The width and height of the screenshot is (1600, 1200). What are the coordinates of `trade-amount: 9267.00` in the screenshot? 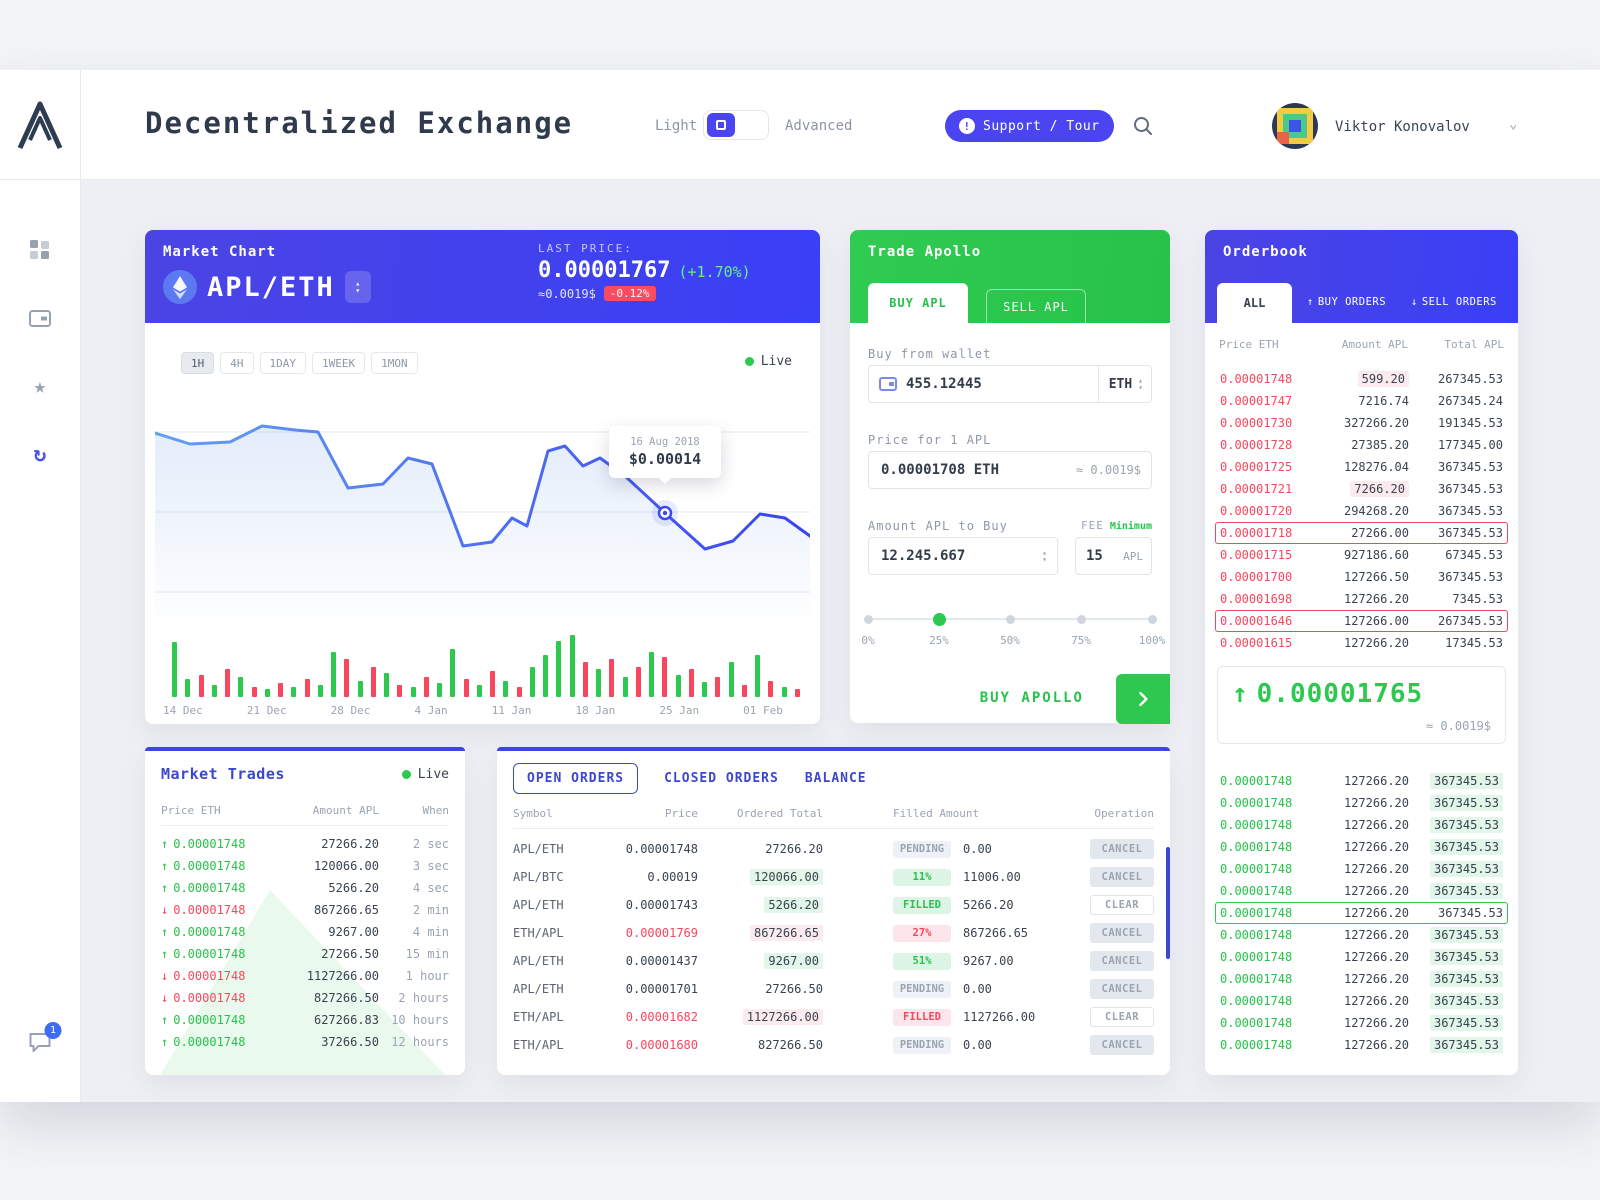 It's located at (353, 932).